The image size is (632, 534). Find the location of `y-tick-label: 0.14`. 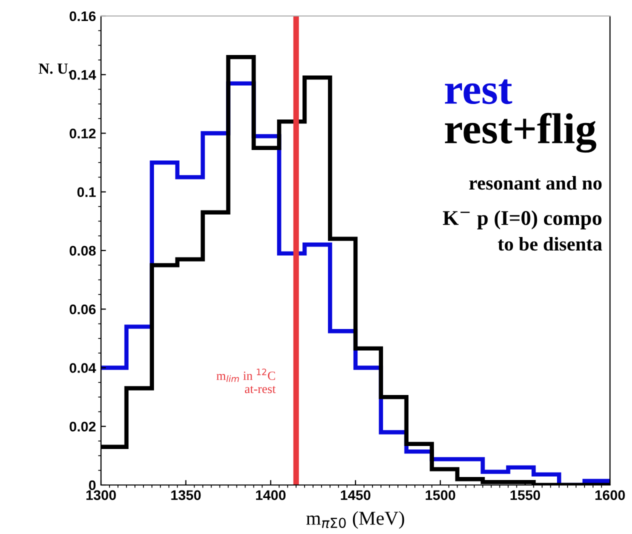

y-tick-label: 0.14 is located at coordinates (83, 75).